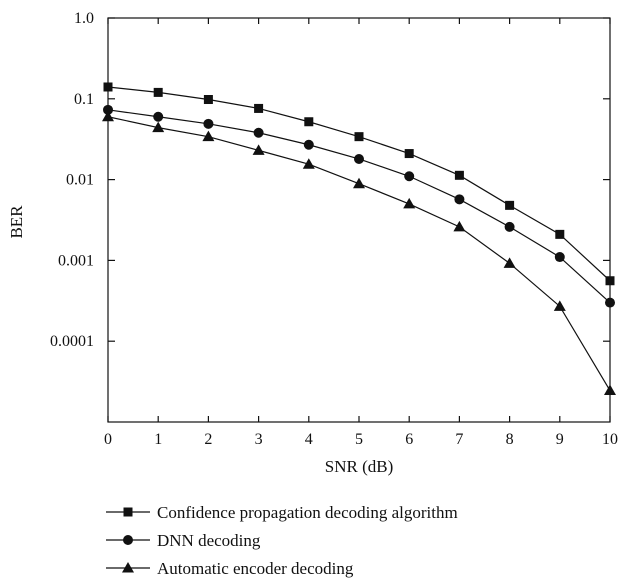 Image resolution: width=638 pixels, height=581 pixels. Describe the element at coordinates (84, 99) in the screenshot. I see `y-tick-label: 0.1` at that location.